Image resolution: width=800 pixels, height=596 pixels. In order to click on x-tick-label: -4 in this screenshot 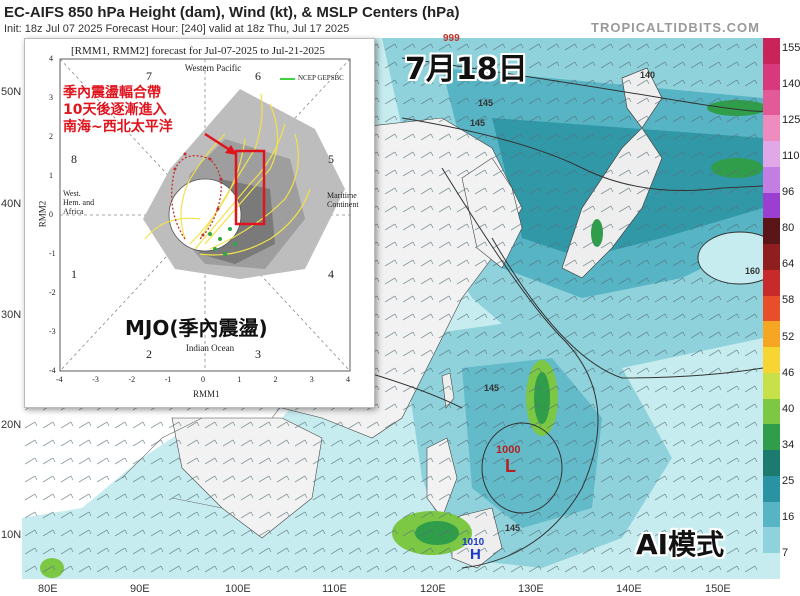, I will do `click(59, 379)`.